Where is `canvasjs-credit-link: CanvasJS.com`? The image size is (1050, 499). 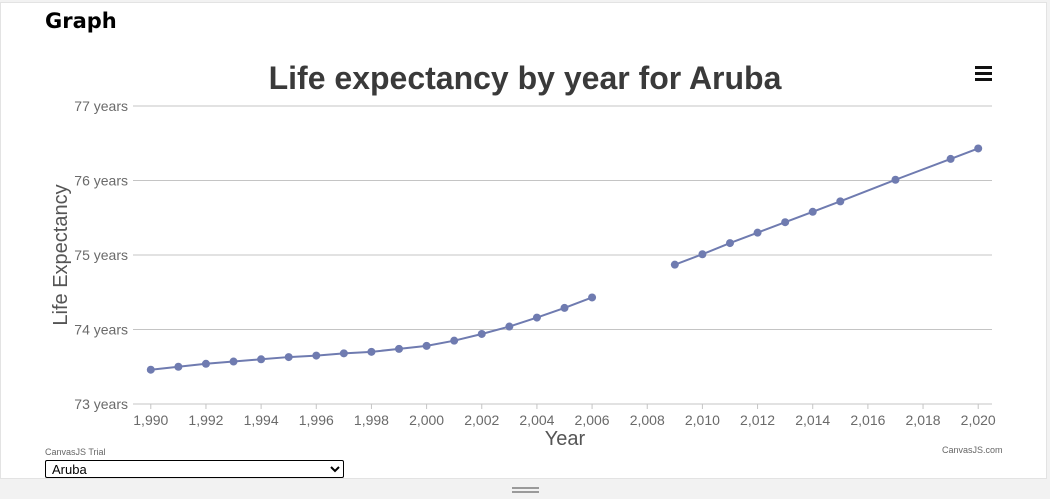
canvasjs-credit-link: CanvasJS.com is located at coordinates (972, 450).